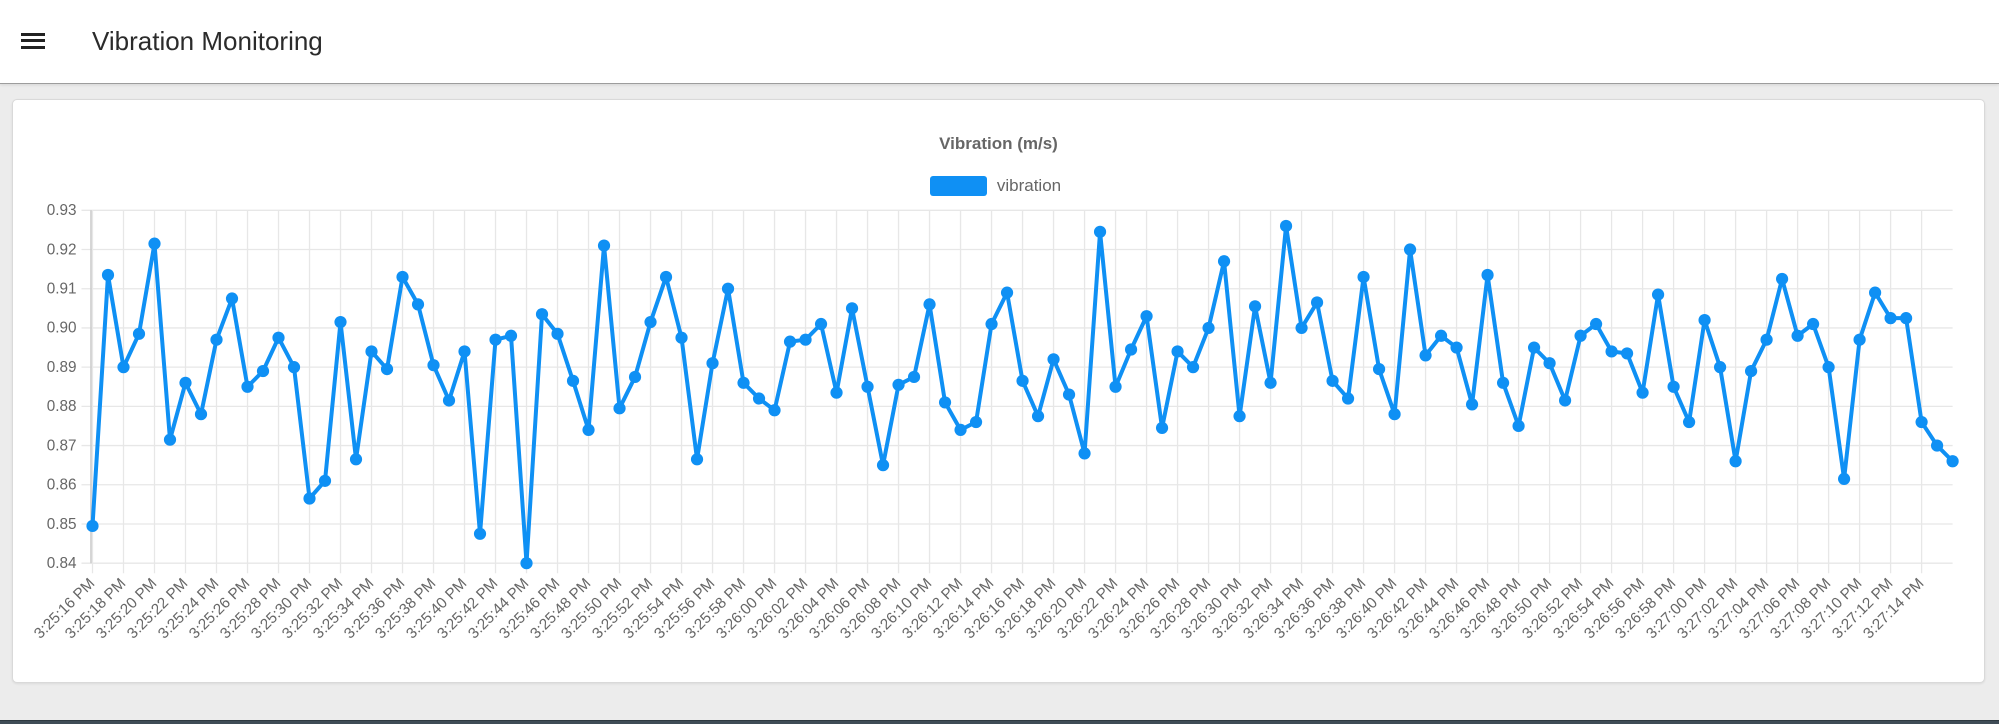 Image resolution: width=1999 pixels, height=724 pixels. What do you see at coordinates (62, 406) in the screenshot?
I see `svg-text: 0.88` at bounding box center [62, 406].